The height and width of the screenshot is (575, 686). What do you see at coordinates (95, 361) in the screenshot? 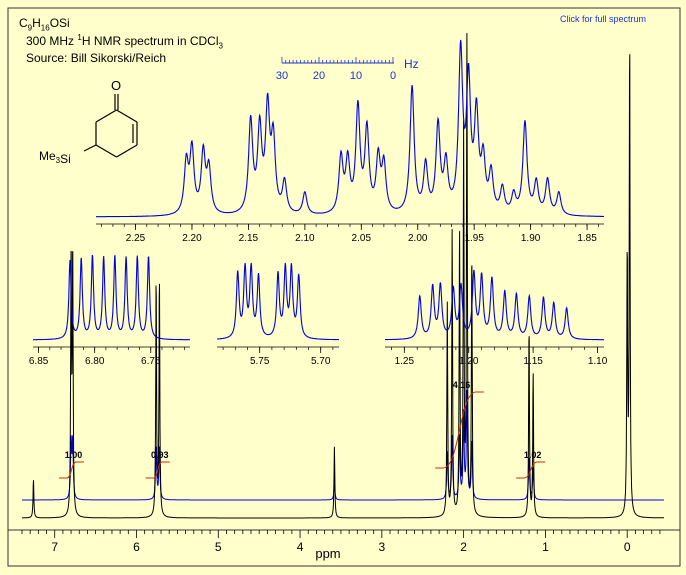
I see `inset-6.8-tick-label: 6.80` at bounding box center [95, 361].